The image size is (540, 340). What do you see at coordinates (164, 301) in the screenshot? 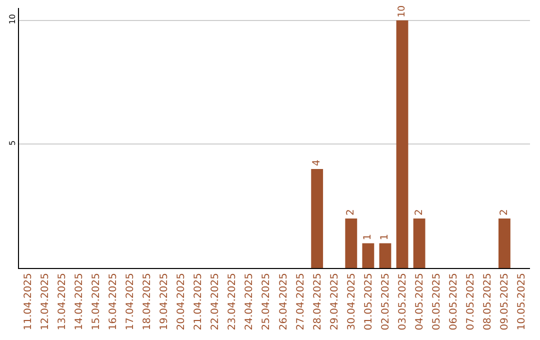
I see `x-tick-label: 19.04.2025` at bounding box center [164, 301].